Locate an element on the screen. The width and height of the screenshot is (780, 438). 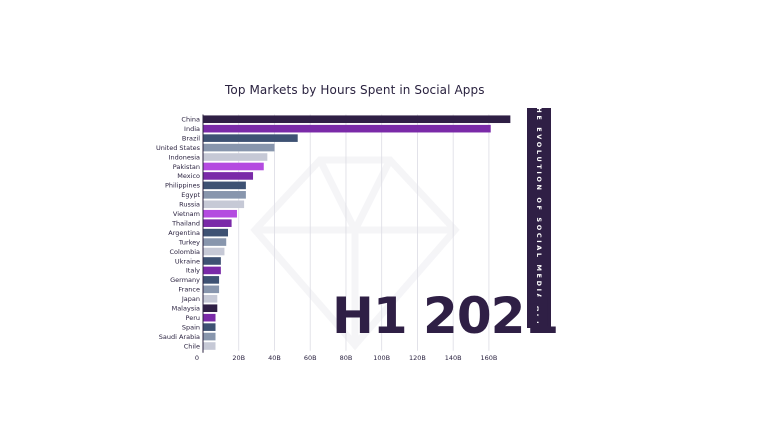
x-tick-label: 160B is located at coordinates (488, 358).